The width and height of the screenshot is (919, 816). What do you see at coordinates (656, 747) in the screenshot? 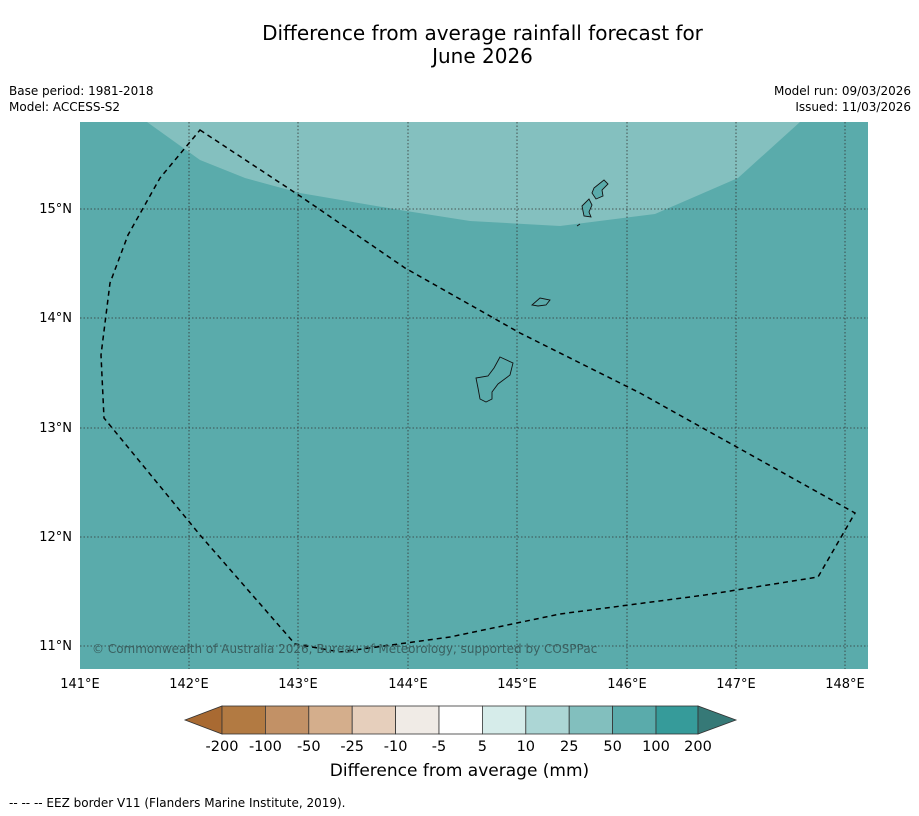
I see `colorbar-label: 100` at bounding box center [656, 747].